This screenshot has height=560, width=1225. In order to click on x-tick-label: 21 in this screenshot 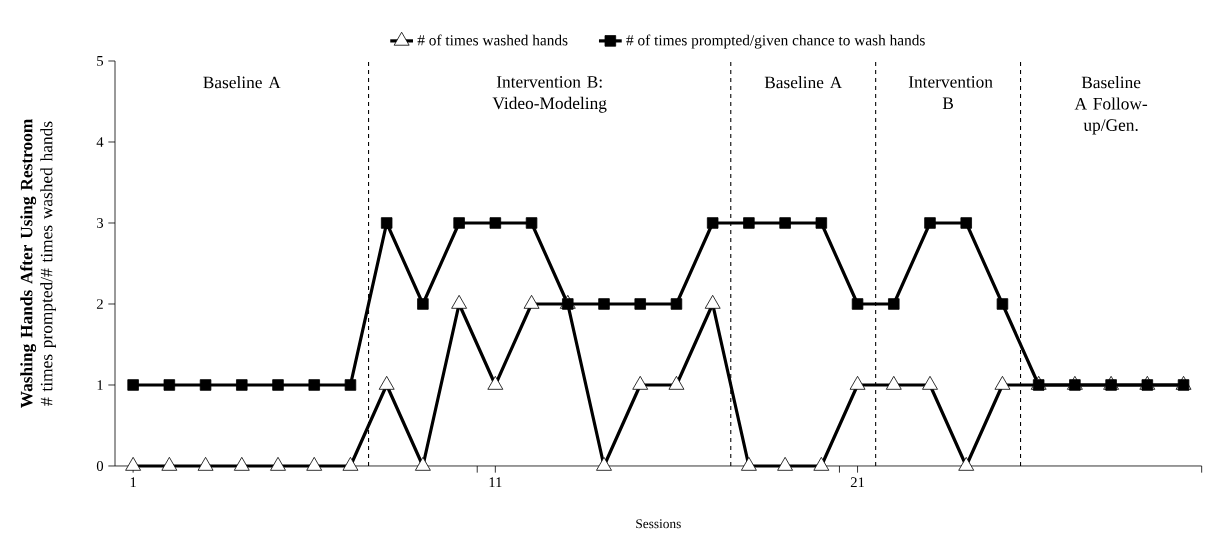, I will do `click(857, 482)`.